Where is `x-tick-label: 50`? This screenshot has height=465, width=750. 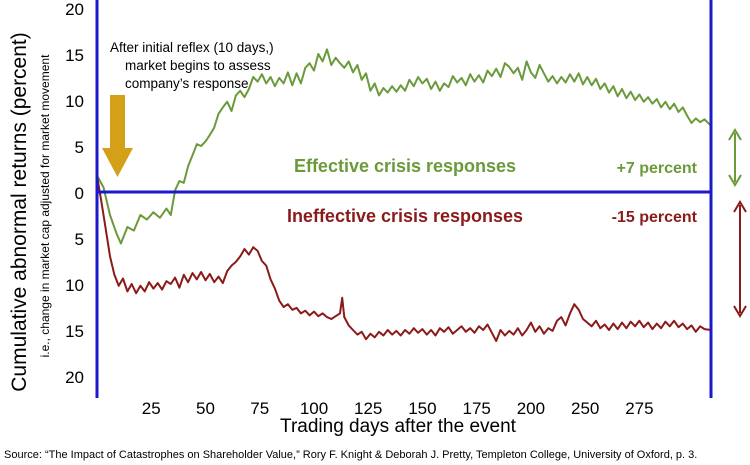 x-tick-label: 50 is located at coordinates (205, 408).